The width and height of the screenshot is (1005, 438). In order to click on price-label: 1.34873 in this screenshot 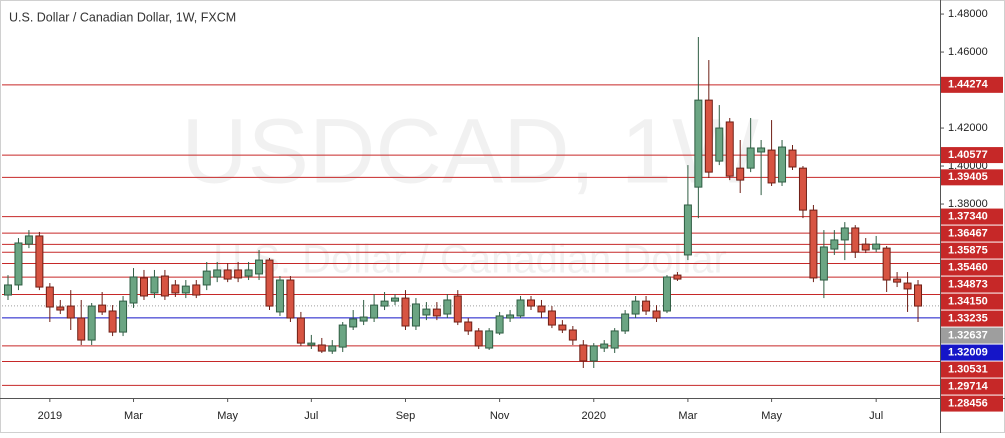, I will do `click(968, 284)`.